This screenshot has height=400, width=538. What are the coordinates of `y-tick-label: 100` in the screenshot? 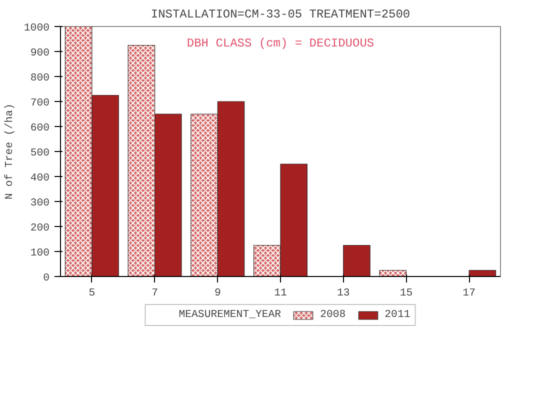 It's located at (40, 254).